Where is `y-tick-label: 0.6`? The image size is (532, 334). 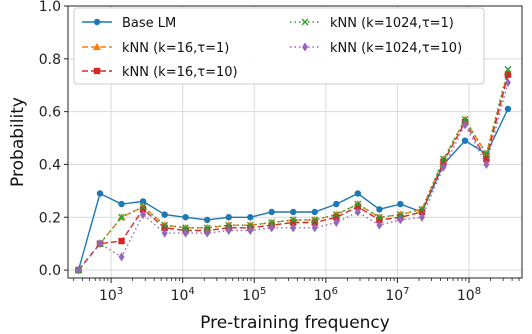
y-tick-label: 0.6 is located at coordinates (50, 113).